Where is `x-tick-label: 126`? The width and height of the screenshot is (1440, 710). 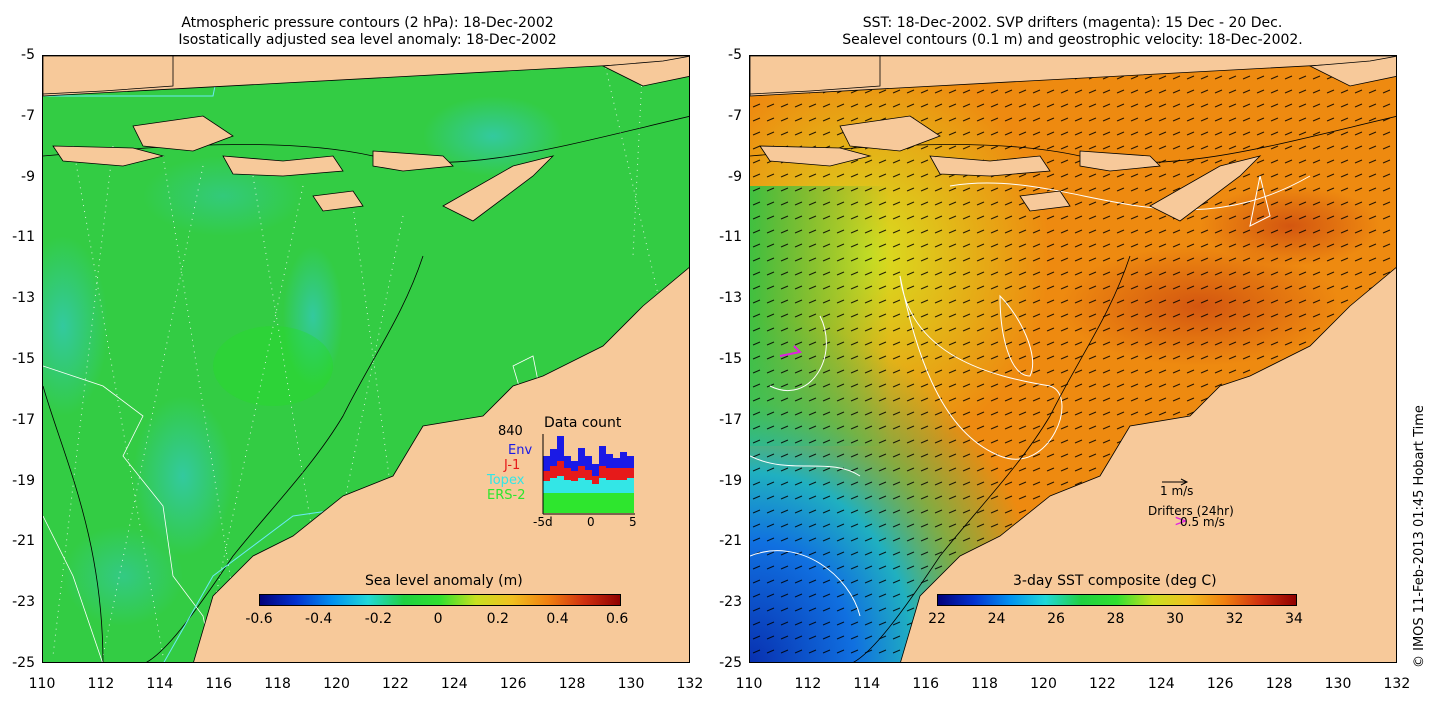 x-tick-label: 126 is located at coordinates (1220, 684).